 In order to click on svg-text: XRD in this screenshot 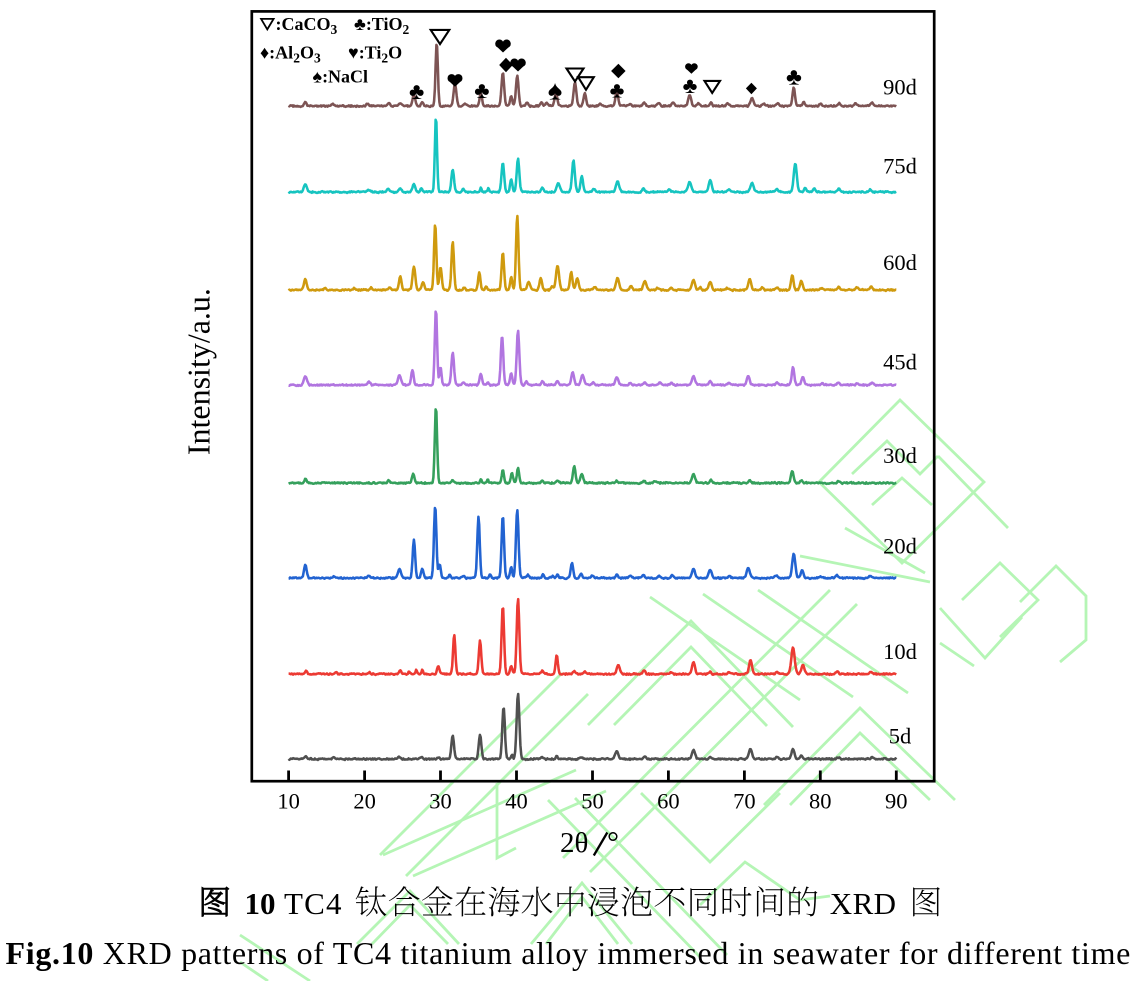, I will do `click(863, 903)`.